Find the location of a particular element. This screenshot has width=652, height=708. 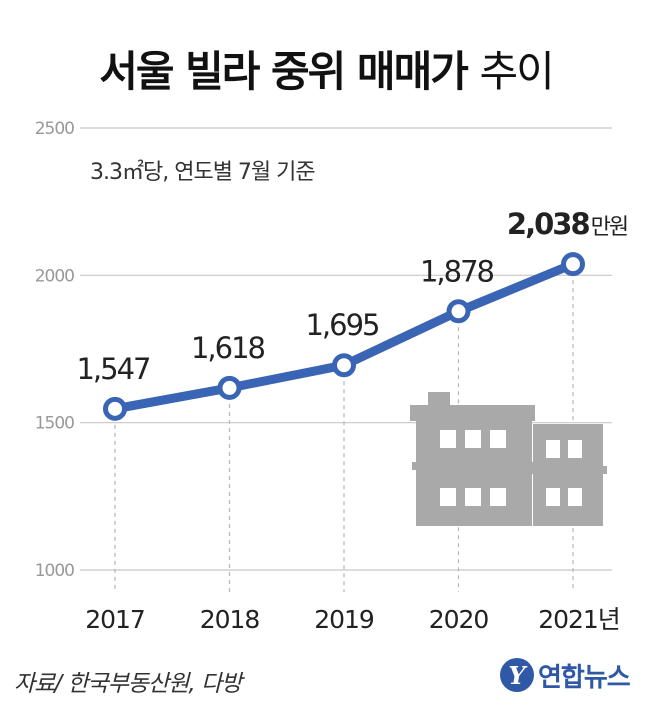

data-label: 1,695 is located at coordinates (341, 325).